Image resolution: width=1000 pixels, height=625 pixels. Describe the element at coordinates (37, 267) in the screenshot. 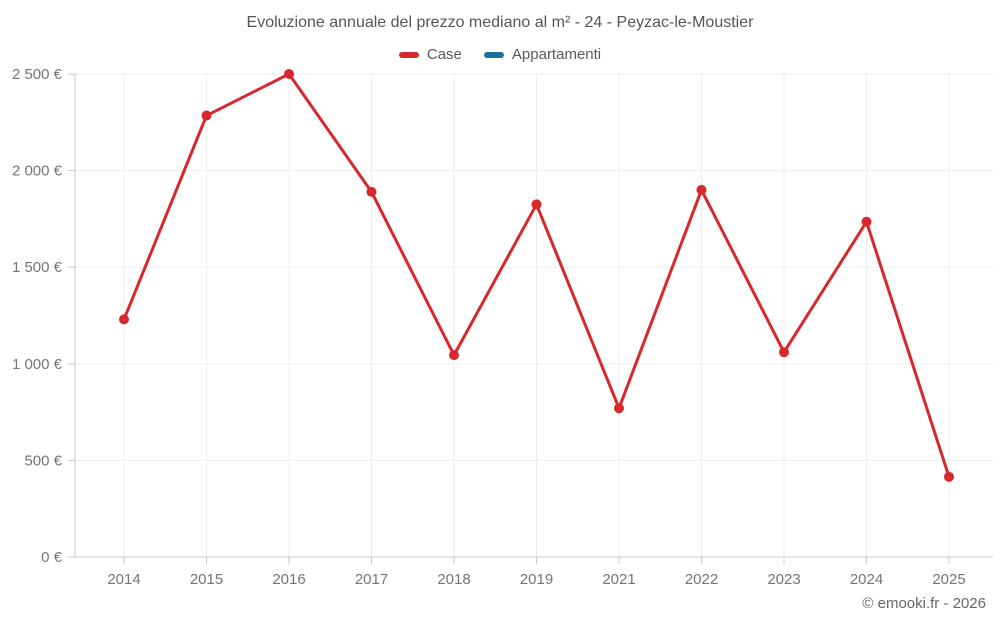

I see `y-tick-label: 1 500 €` at that location.